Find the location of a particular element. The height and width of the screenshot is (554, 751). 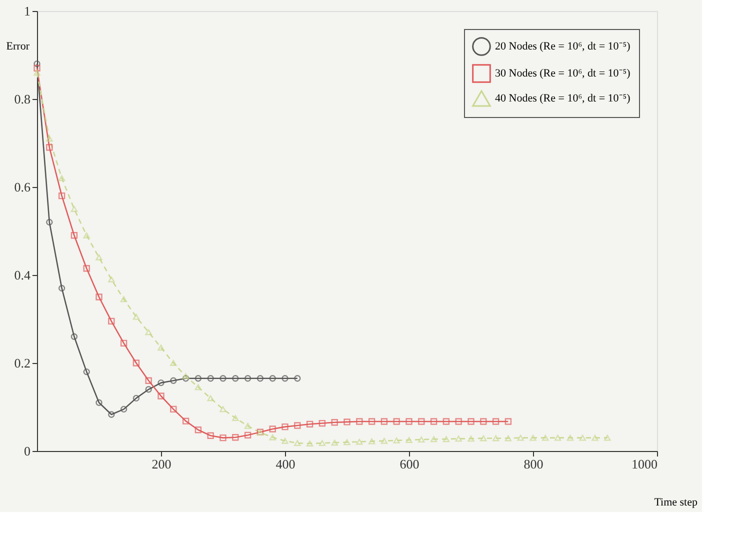

legend-label: 30 Nodes (Re = 10⁶, dt = 10⁻⁵) is located at coordinates (563, 74).